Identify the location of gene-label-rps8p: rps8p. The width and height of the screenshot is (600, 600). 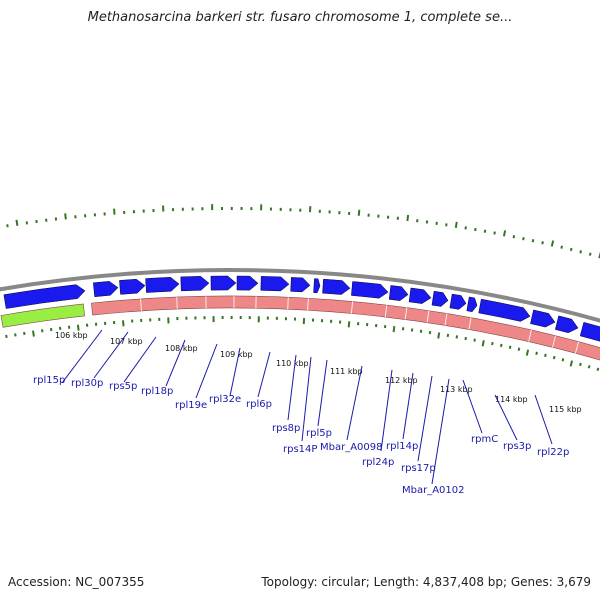
(286, 428).